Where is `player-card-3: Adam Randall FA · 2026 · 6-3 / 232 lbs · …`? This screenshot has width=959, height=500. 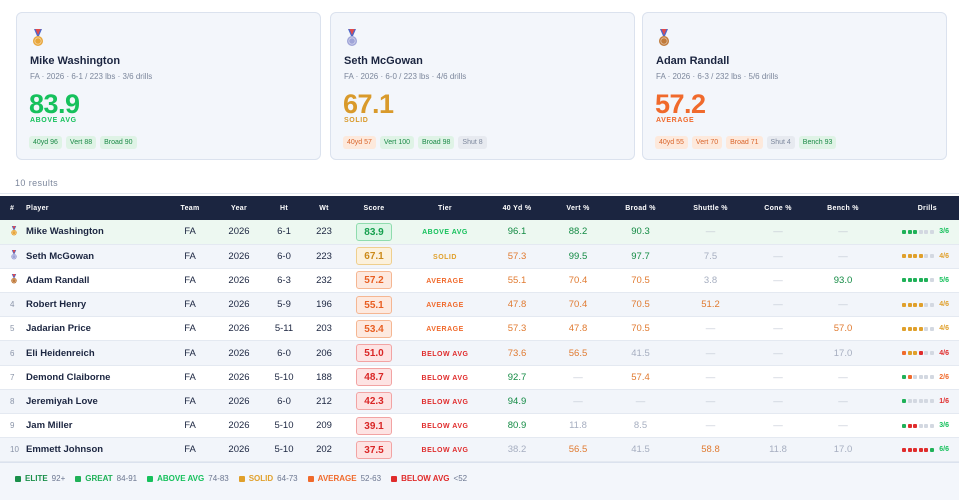 player-card-3: Adam Randall FA · 2026 · 6-3 / 232 lbs · … is located at coordinates (794, 86).